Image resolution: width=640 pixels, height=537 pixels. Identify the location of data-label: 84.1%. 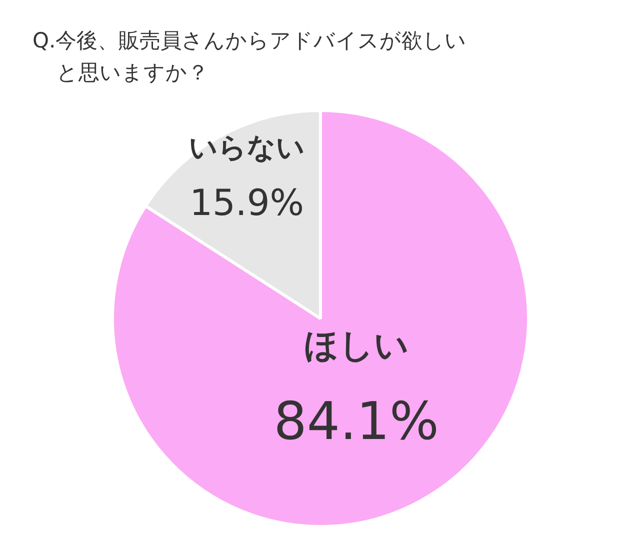
(356, 422).